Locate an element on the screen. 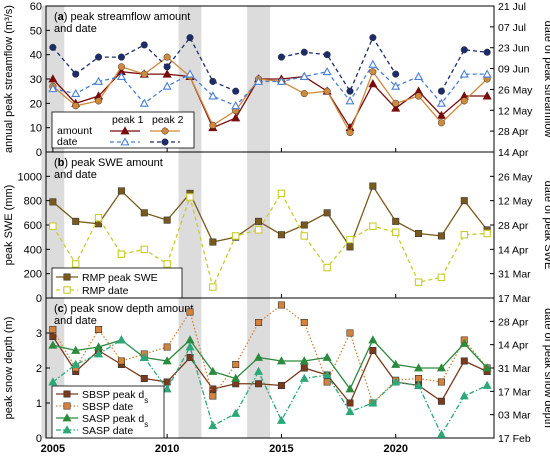 The height and width of the screenshot is (459, 550). y-axis-label: peak SWE (mm) is located at coordinates (9, 225).